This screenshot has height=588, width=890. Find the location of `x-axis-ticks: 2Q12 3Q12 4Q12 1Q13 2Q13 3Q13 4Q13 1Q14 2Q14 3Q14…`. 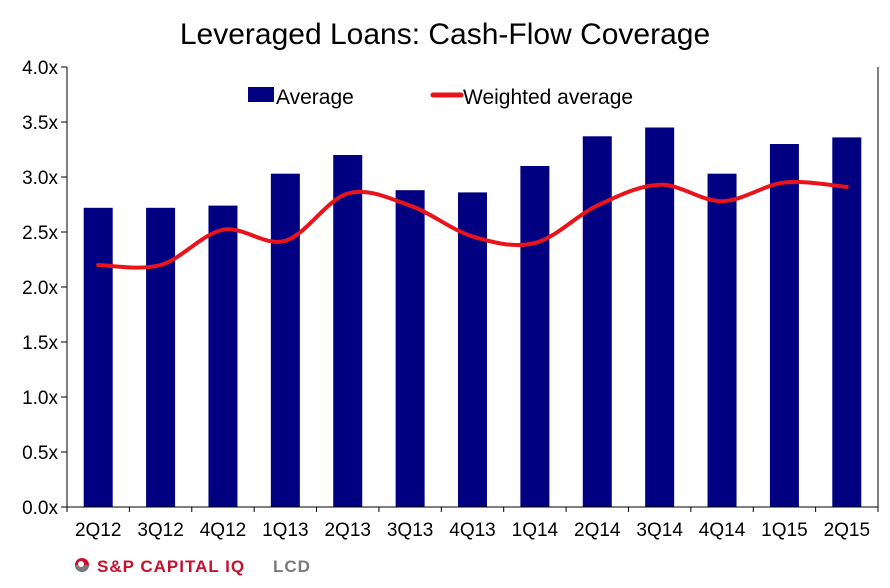

x-axis-ticks: 2Q12 3Q12 4Q12 1Q13 2Q13 3Q13 4Q13 1Q14 2Q14 3Q14… is located at coordinates (472, 524).